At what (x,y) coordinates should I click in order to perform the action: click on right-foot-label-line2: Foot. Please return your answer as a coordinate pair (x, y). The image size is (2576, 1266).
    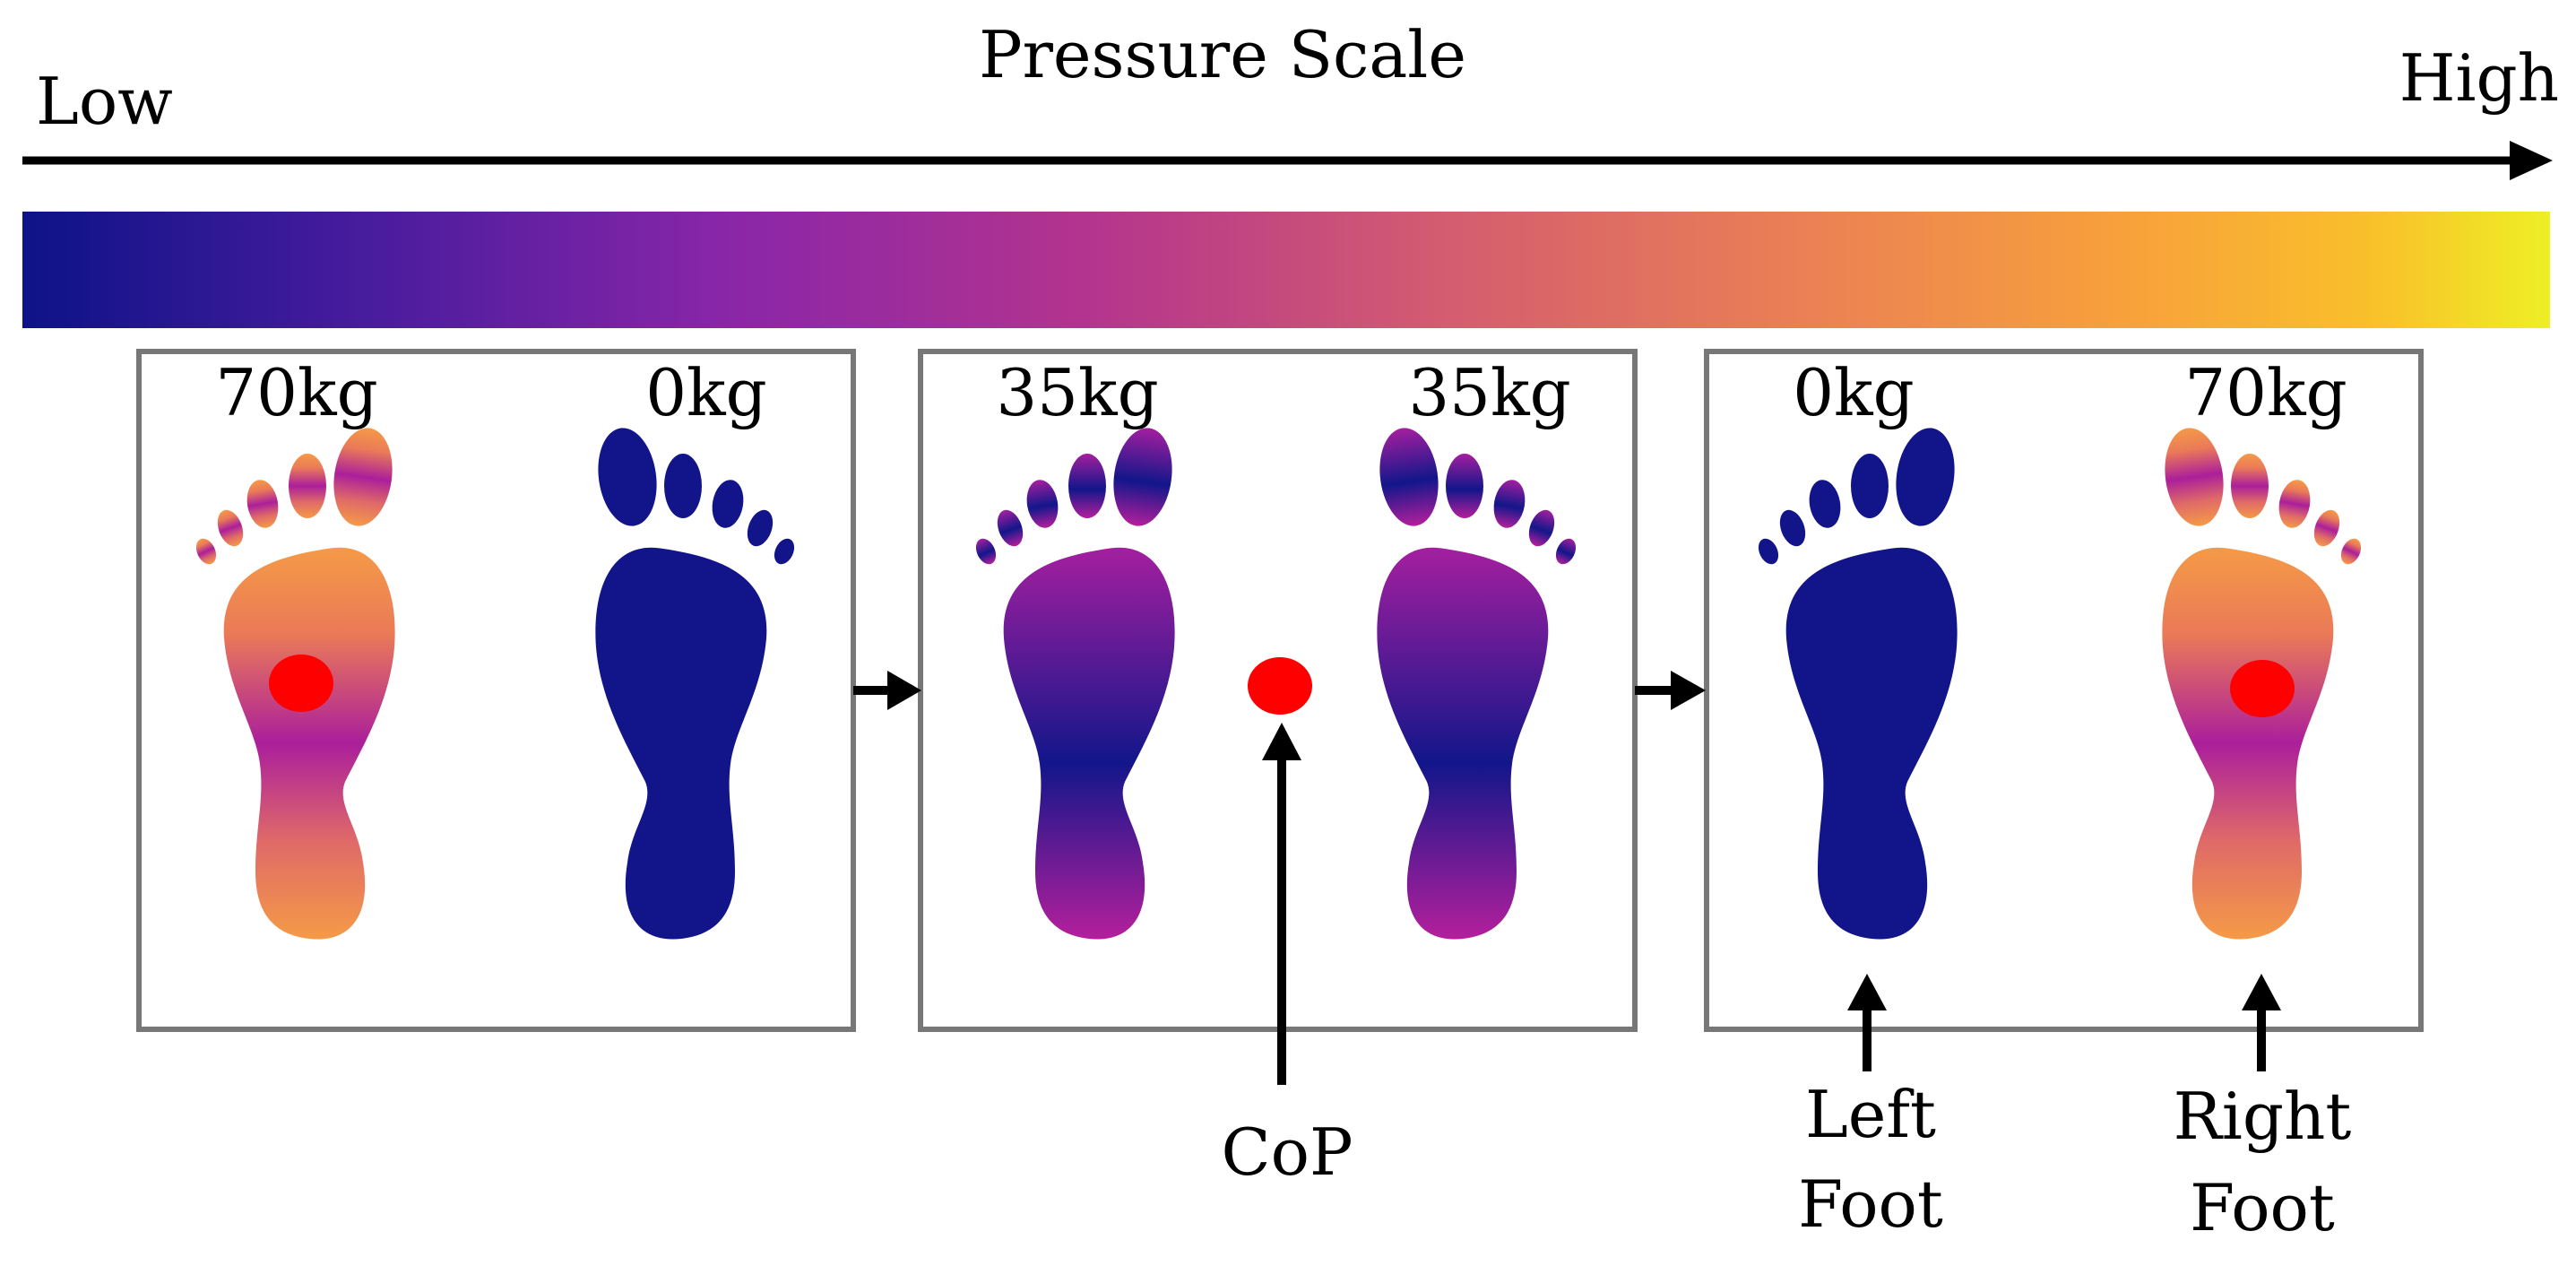
    Looking at the image, I should click on (2262, 1207).